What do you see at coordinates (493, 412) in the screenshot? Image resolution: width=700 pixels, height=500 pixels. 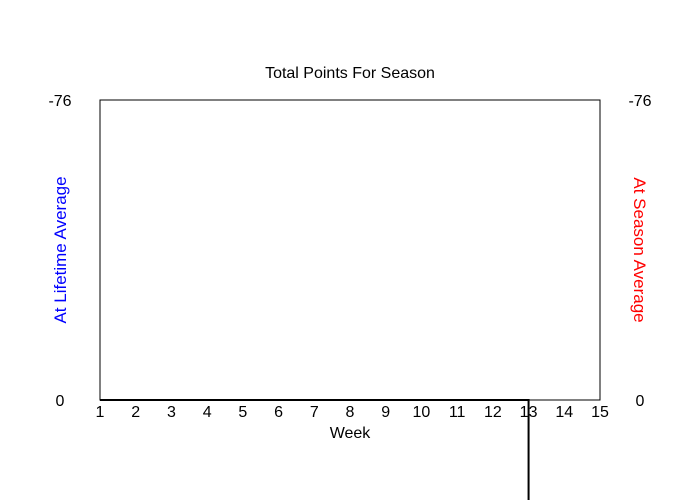 I see `x-tick-label: 12` at bounding box center [493, 412].